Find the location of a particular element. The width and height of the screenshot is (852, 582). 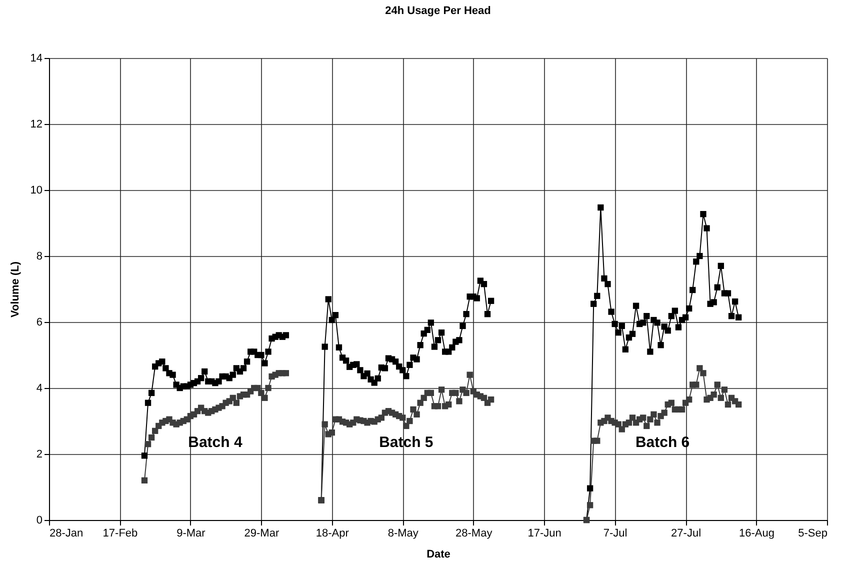

chart-title: 24h Usage Per Head is located at coordinates (438, 11).